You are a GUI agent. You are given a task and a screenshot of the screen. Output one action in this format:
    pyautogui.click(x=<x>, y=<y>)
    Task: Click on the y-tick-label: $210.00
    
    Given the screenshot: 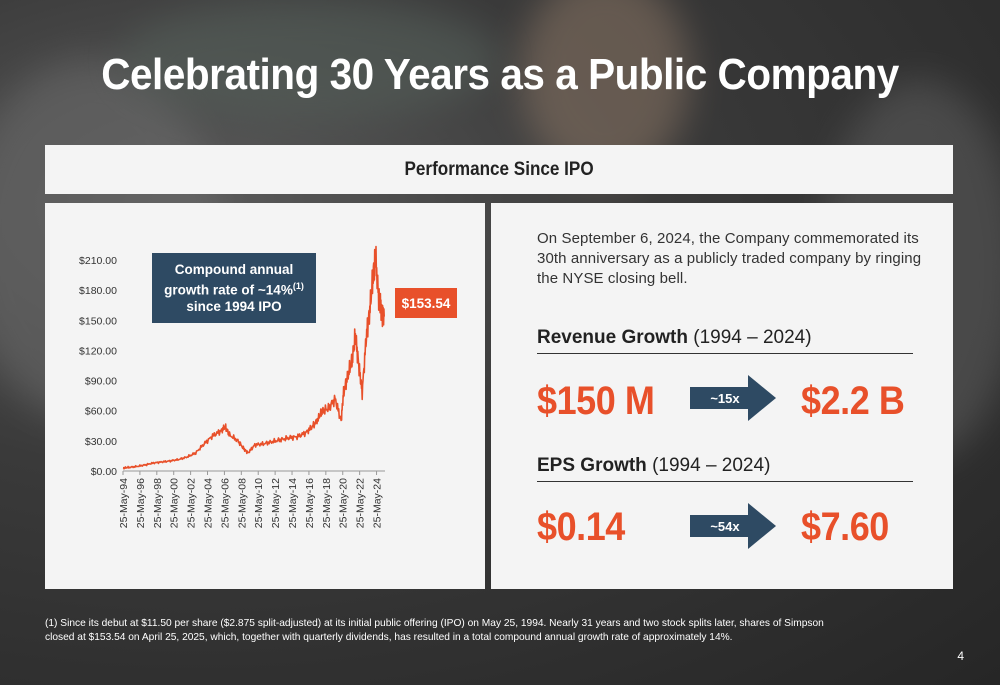 What is the action you would take?
    pyautogui.click(x=98, y=261)
    